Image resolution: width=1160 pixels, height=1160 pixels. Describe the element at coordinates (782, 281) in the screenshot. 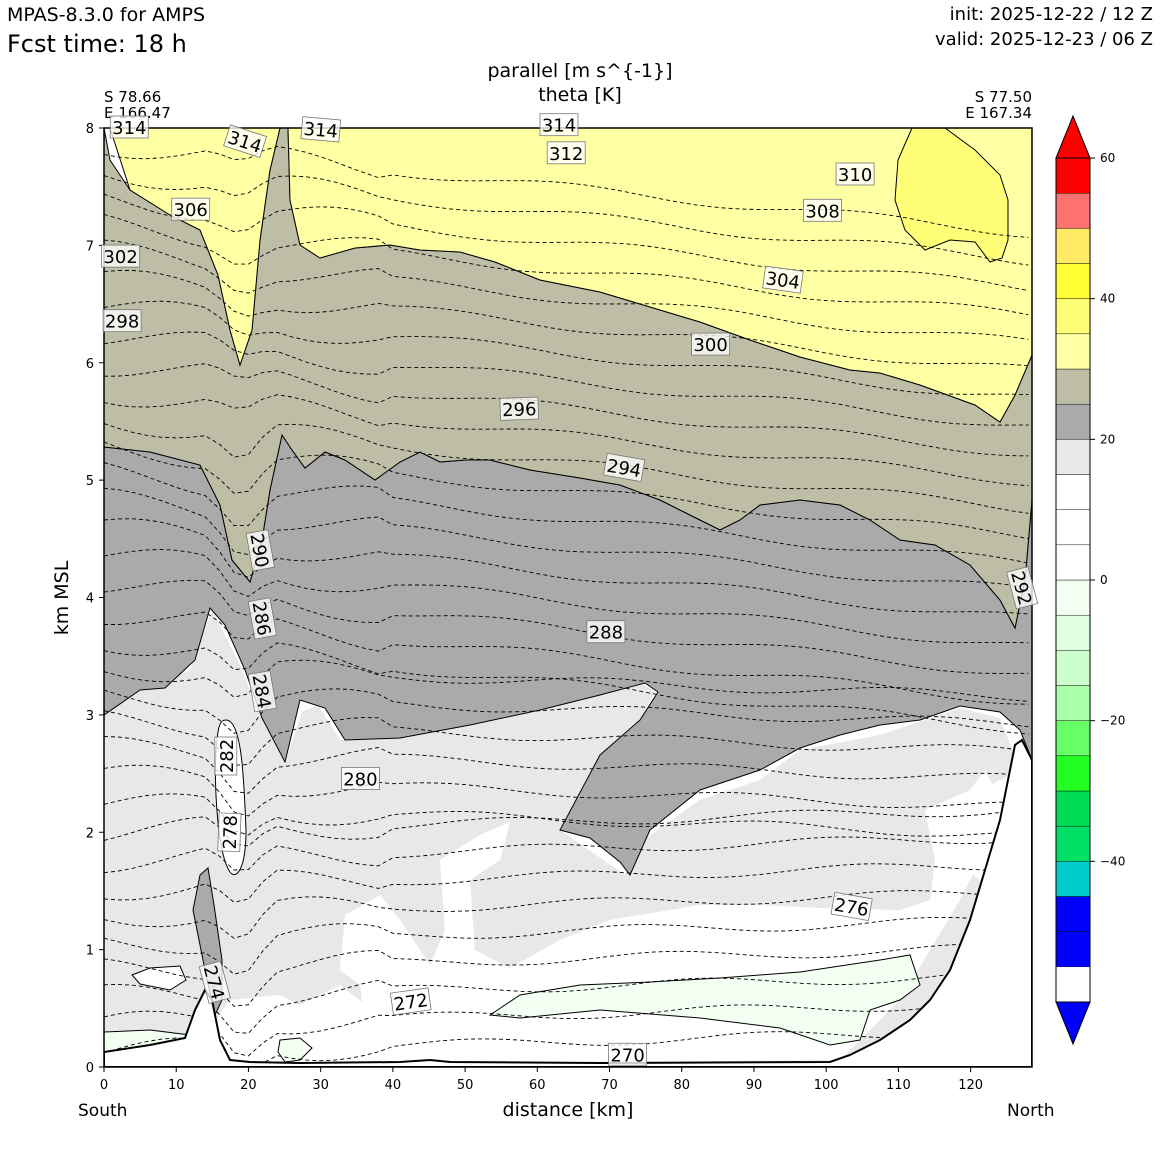

I see `theta-label-text: 304` at that location.